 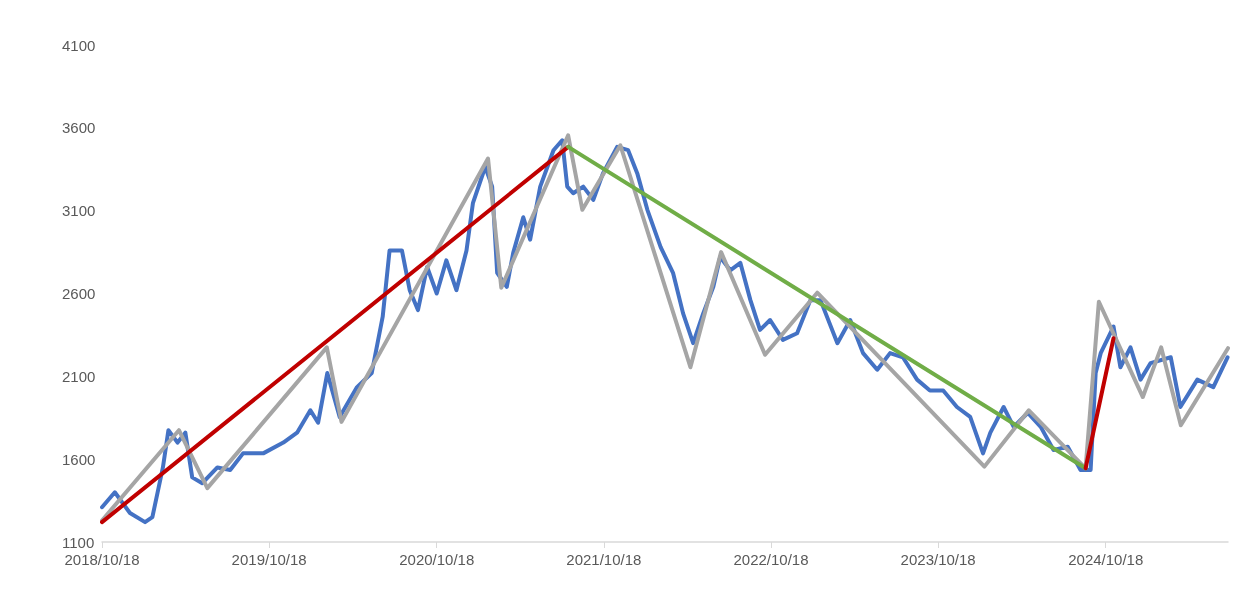 I want to click on x-tick-label: 2018/10/18, so click(x=102, y=559).